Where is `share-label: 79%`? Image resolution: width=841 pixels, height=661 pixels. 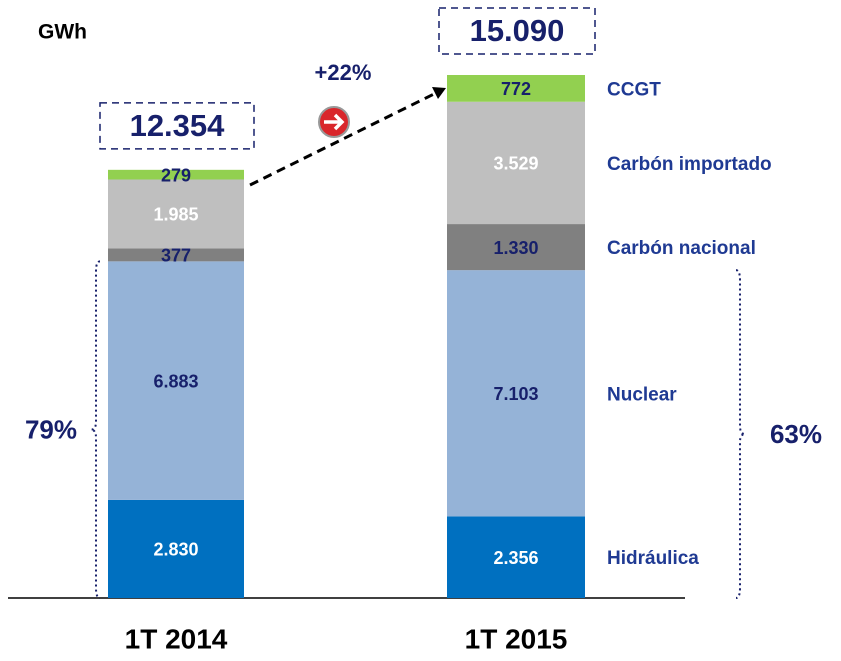 share-label: 79% is located at coordinates (51, 430).